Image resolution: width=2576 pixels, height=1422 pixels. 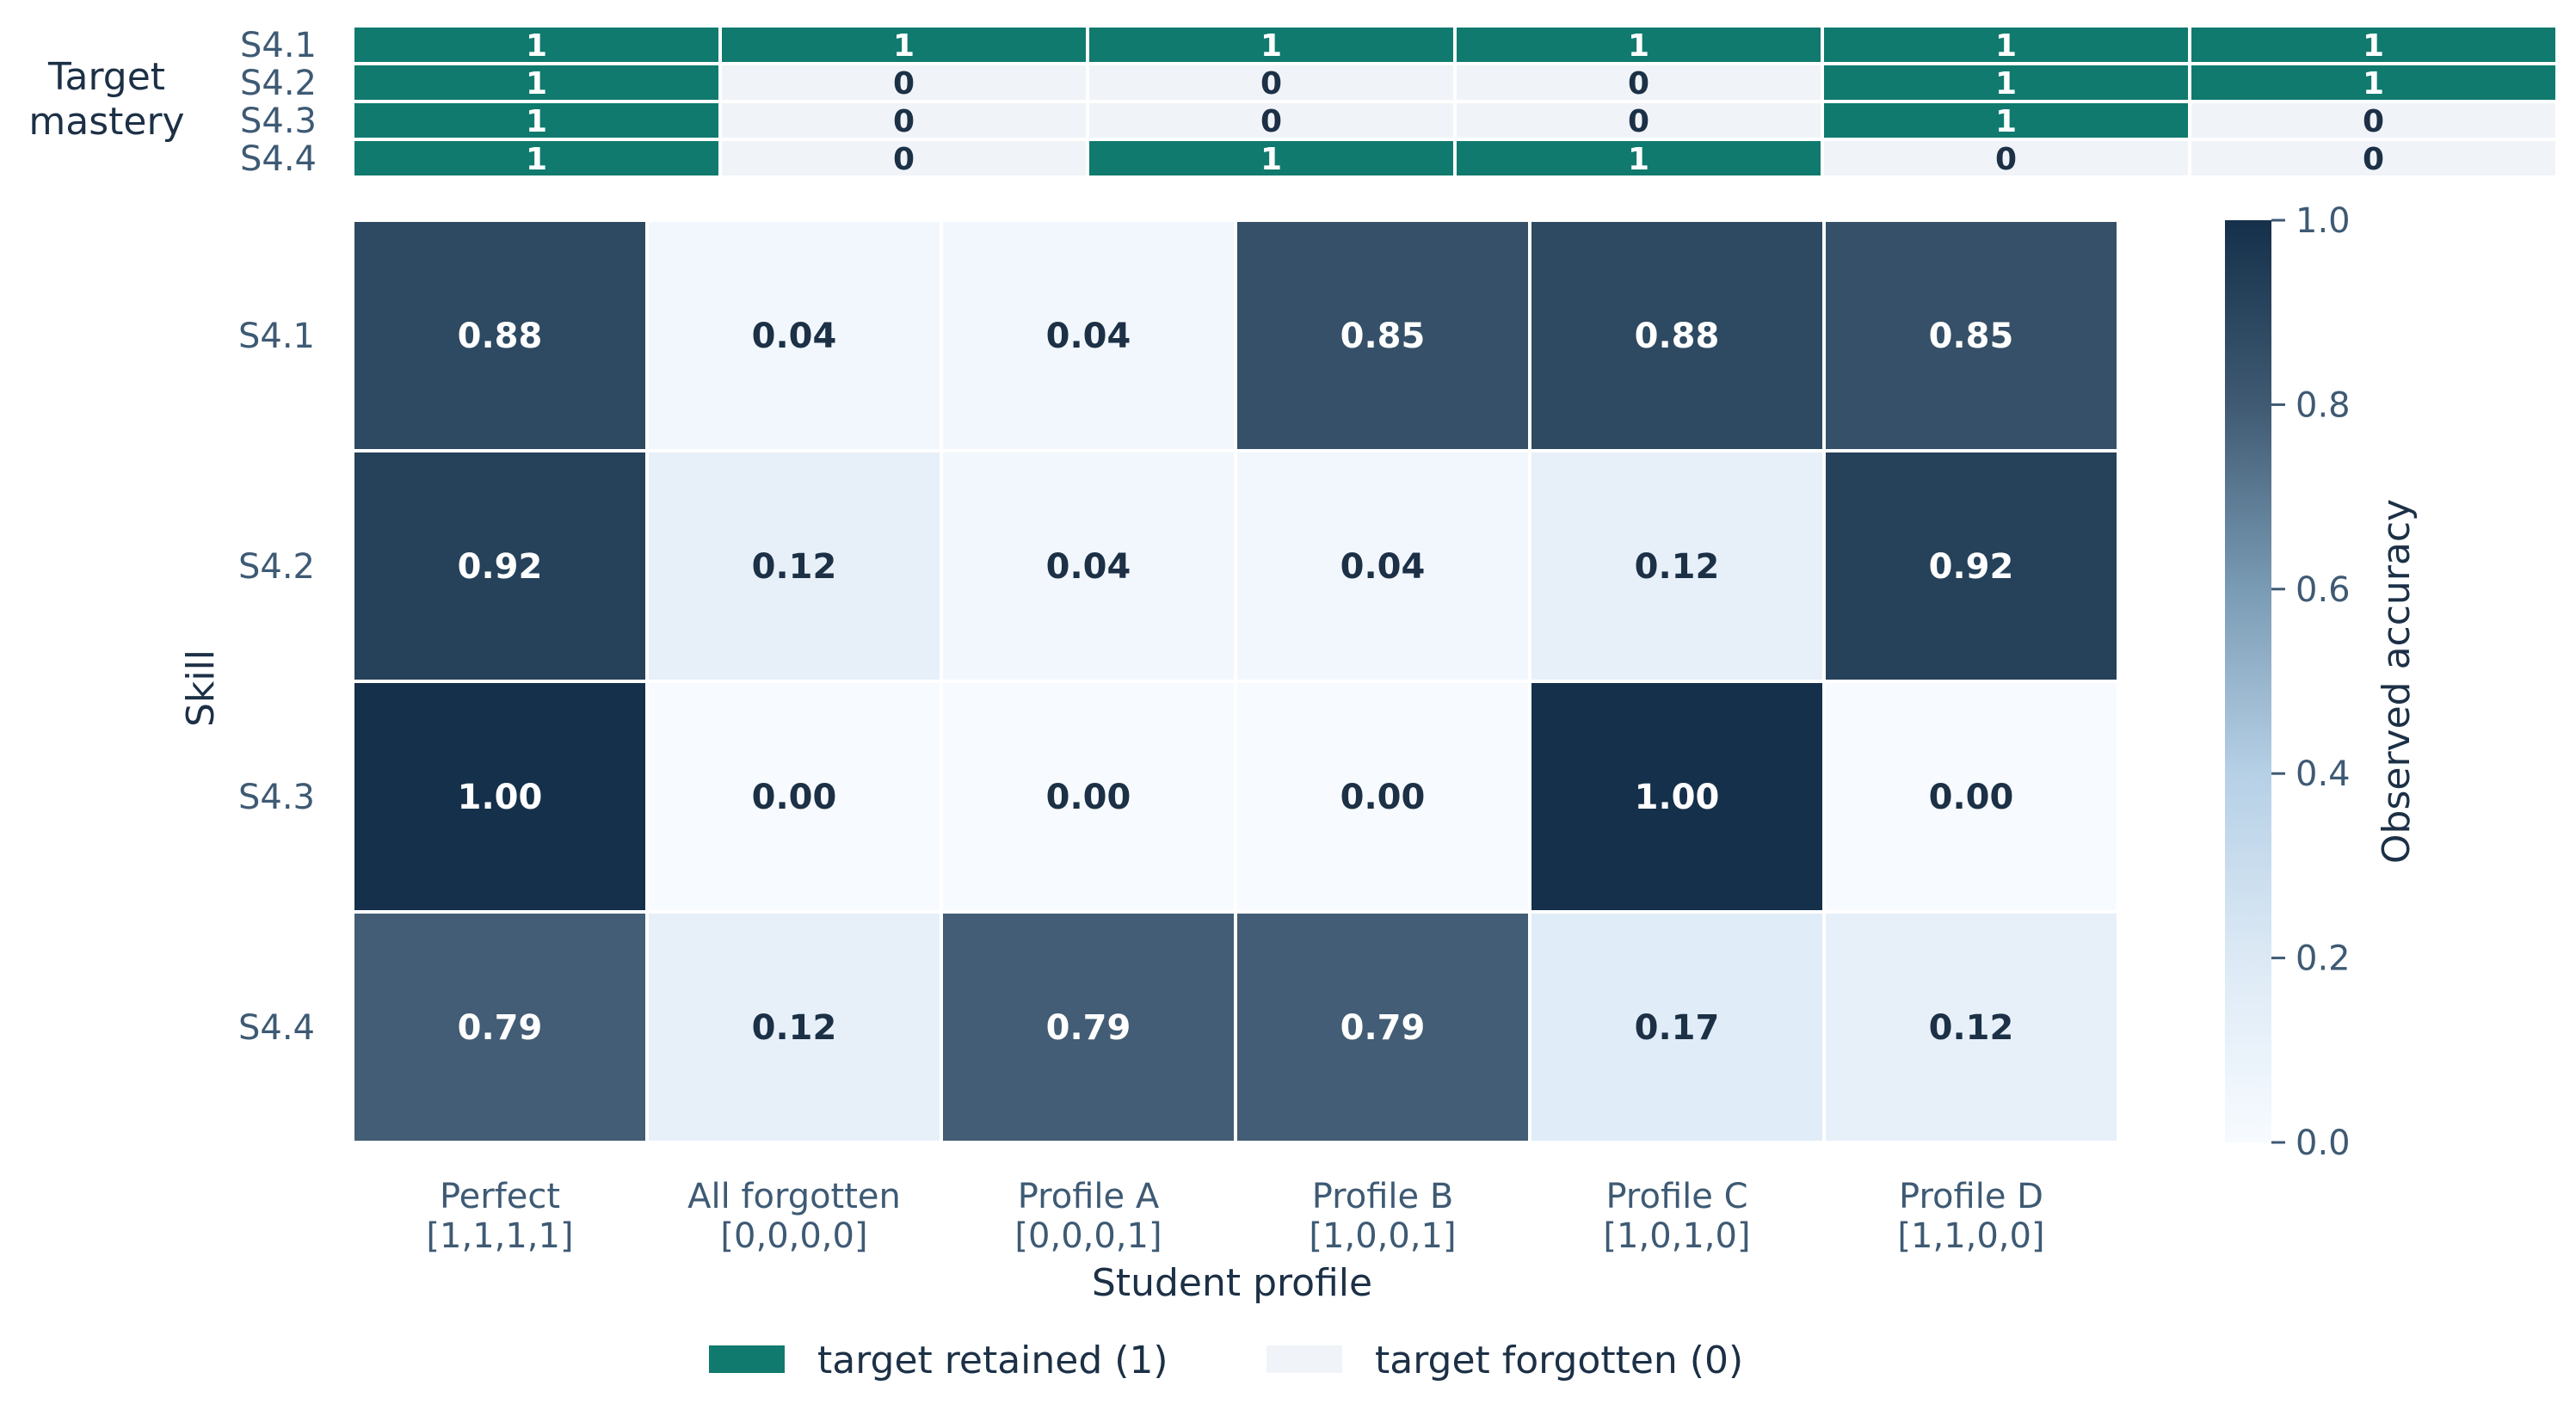 What do you see at coordinates (106, 77) in the screenshot?
I see `target-mastery-title: Target` at bounding box center [106, 77].